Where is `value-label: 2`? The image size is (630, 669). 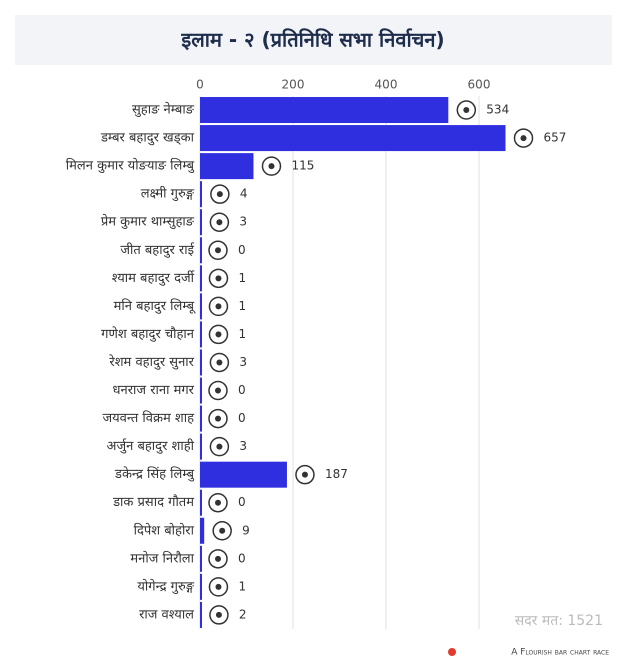
value-label: 2 is located at coordinates (243, 614).